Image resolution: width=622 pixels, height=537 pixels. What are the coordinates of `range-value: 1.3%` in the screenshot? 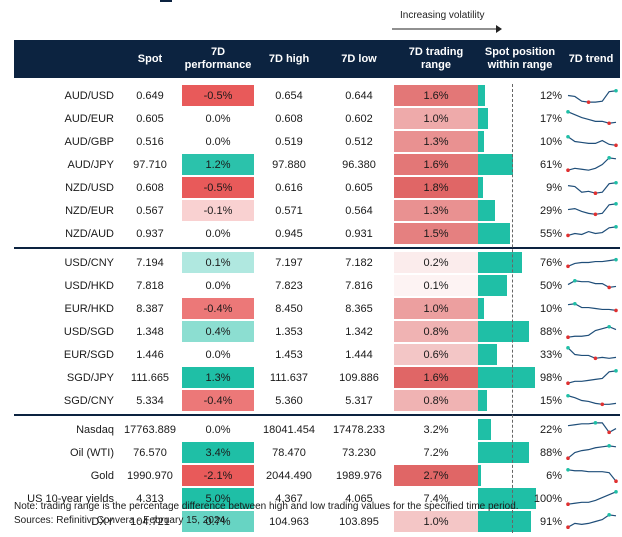 It's located at (436, 210).